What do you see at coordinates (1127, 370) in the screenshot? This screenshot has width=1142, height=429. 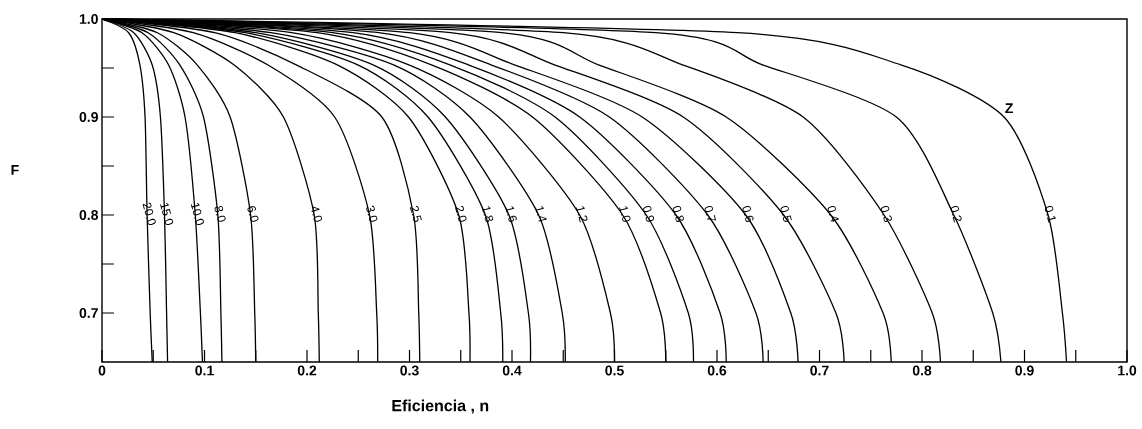 I see `x-tick-label: 1.0` at bounding box center [1127, 370].